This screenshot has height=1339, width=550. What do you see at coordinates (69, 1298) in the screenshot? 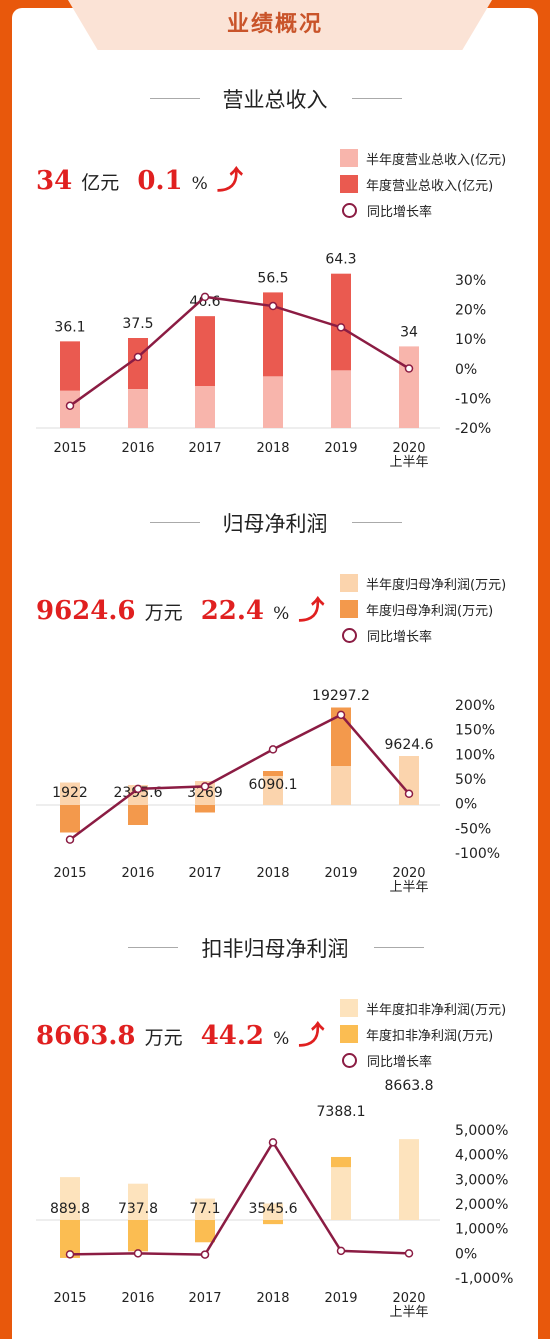
I see `x-tick-label: 2015` at bounding box center [69, 1298].